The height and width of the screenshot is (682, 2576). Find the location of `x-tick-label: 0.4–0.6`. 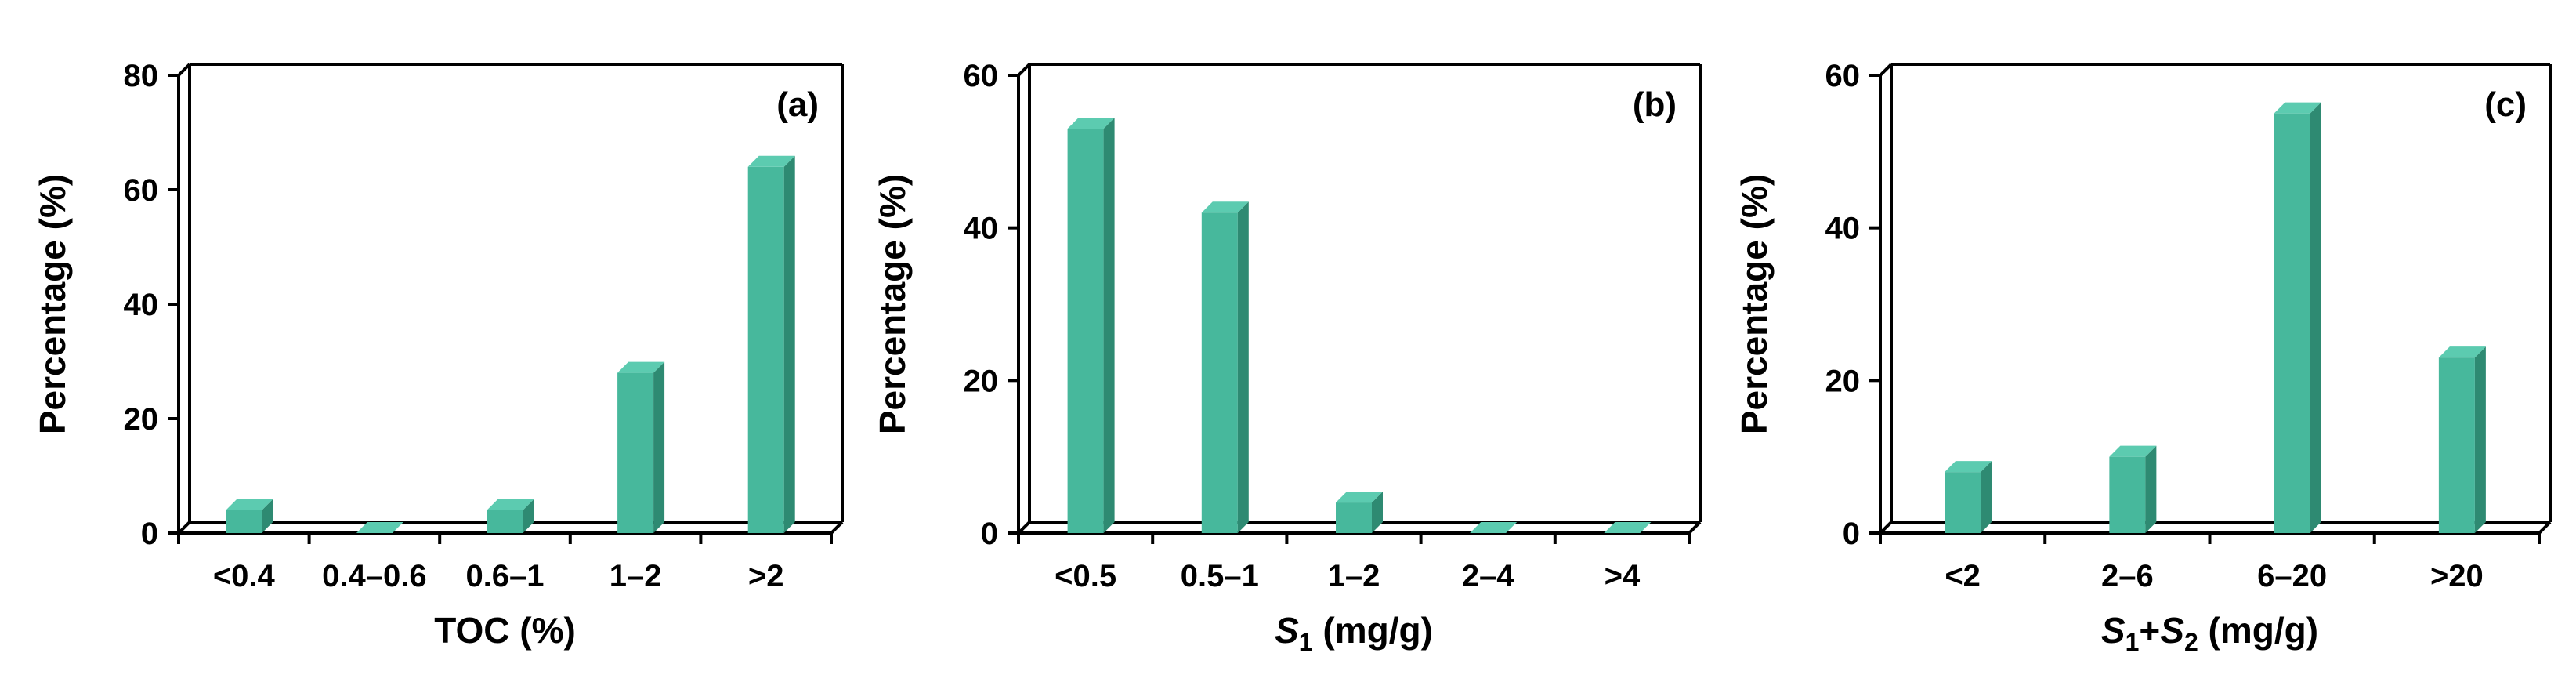

x-tick-label: 0.4–0.6 is located at coordinates (374, 576).